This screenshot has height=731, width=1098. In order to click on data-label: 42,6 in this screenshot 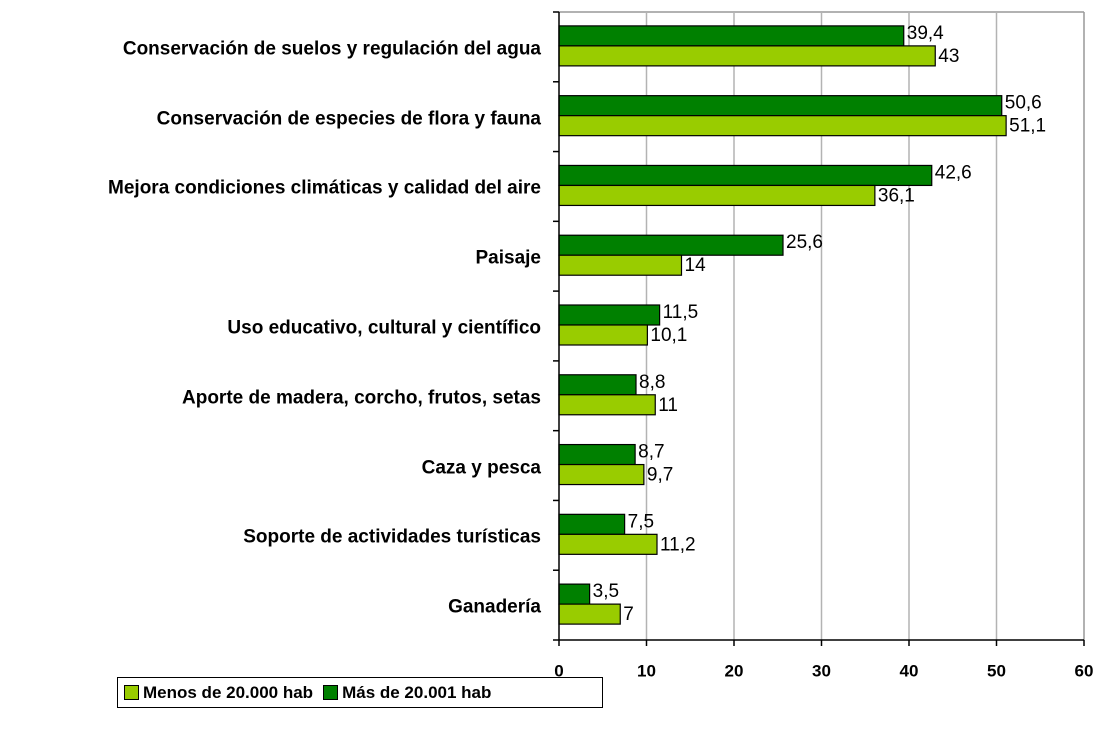, I will do `click(953, 172)`.